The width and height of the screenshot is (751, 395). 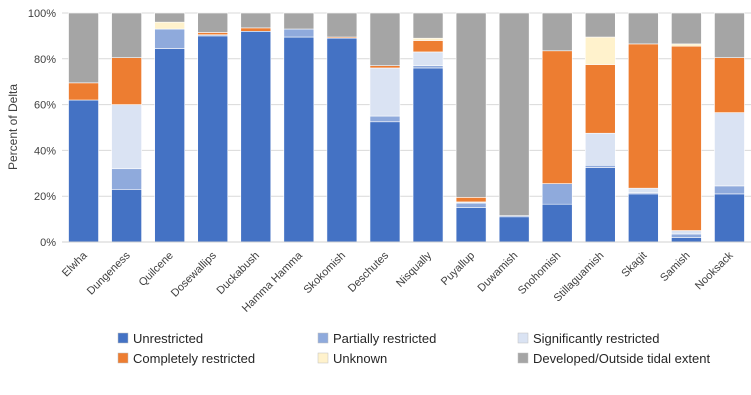 I want to click on x-tick-label: Dungeness, so click(x=109, y=273).